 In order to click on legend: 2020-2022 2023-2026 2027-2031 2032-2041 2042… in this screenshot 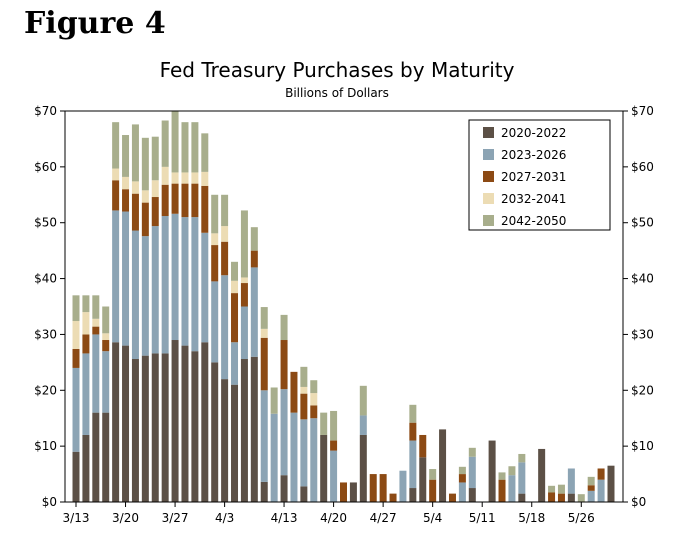, I will do `click(539, 175)`.